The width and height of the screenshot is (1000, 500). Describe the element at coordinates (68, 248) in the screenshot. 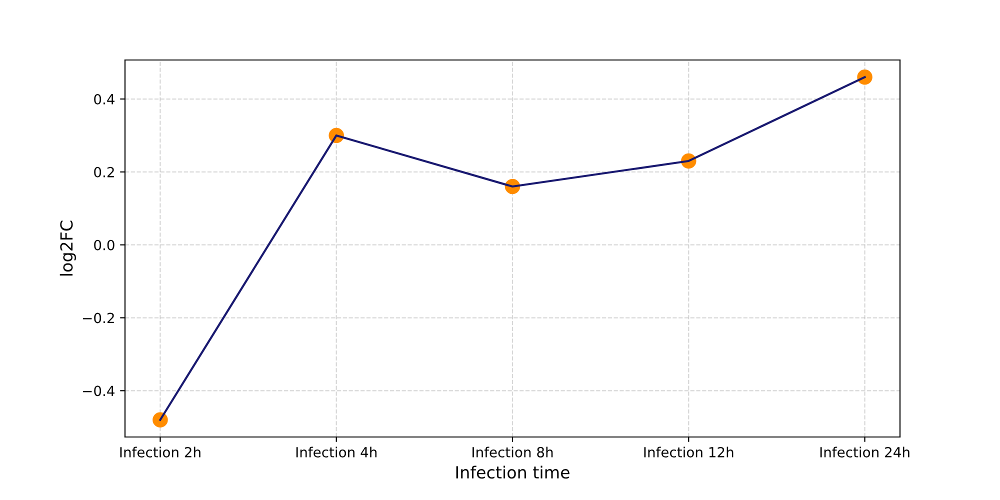

I see `y-axis-title: log2FC` at that location.